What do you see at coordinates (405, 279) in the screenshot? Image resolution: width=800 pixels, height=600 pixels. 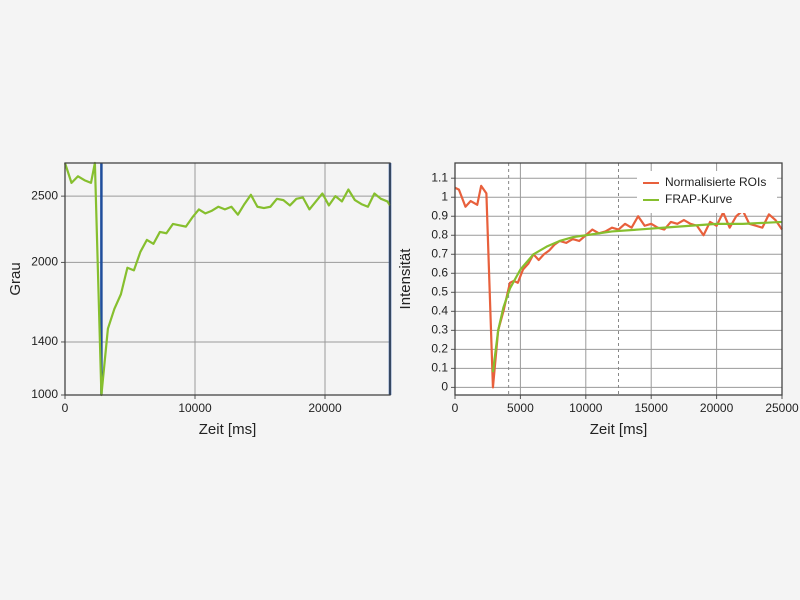 I see `y-axis-title: Intensität` at bounding box center [405, 279].